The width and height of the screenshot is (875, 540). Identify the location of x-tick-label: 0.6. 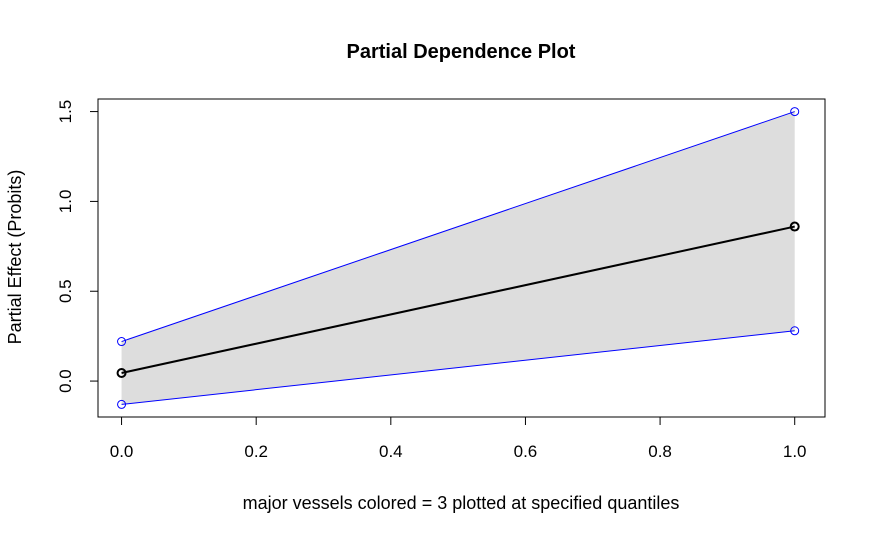
(526, 451).